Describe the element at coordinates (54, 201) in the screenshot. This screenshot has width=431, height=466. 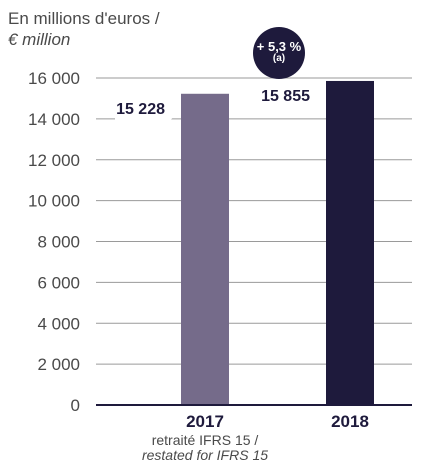
I see `y-tick-label: 10 000` at that location.